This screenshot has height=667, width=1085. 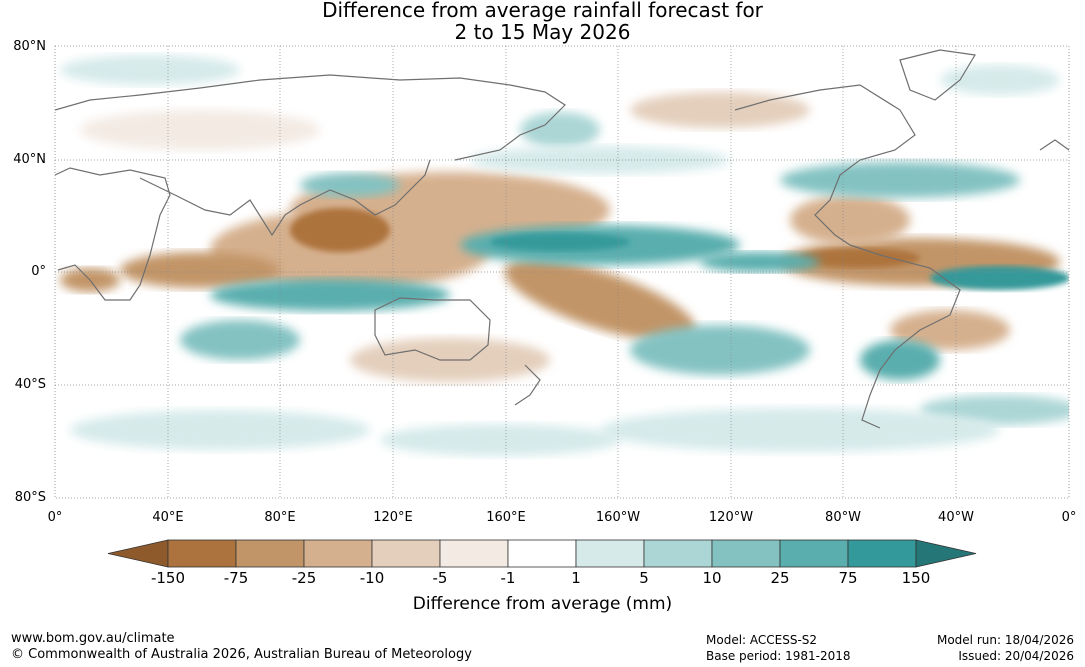 I want to click on legend-tick: -150, so click(x=168, y=578).